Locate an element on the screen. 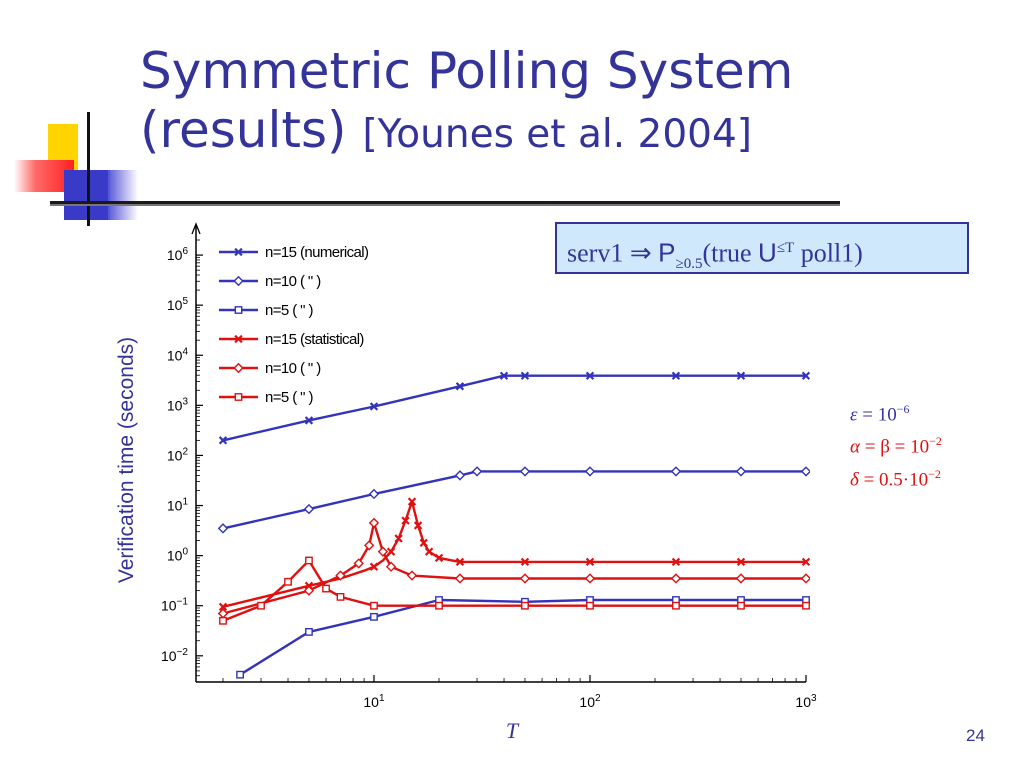 This screenshot has height=768, width=1024. formula-prob: P is located at coordinates (667, 252).